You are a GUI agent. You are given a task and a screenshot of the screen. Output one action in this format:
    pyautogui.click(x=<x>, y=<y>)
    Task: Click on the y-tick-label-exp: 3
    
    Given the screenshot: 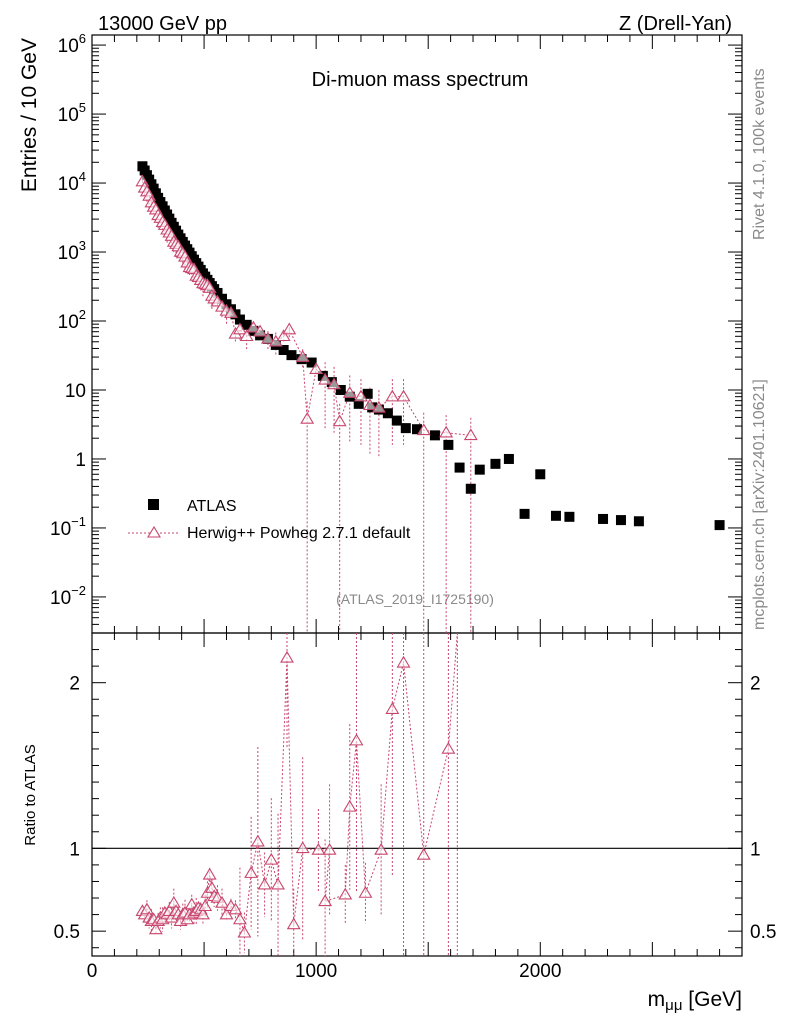 What is the action you would take?
    pyautogui.click(x=82, y=245)
    